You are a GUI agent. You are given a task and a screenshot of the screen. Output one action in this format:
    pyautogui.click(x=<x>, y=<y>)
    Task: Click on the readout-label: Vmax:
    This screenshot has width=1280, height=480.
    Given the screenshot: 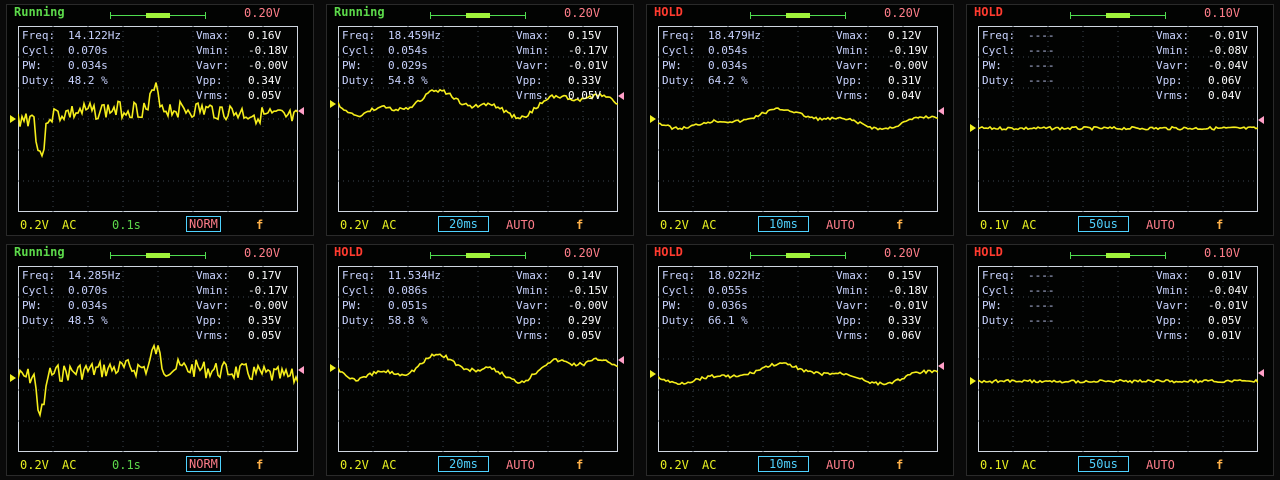 What is the action you would take?
    pyautogui.click(x=533, y=275)
    